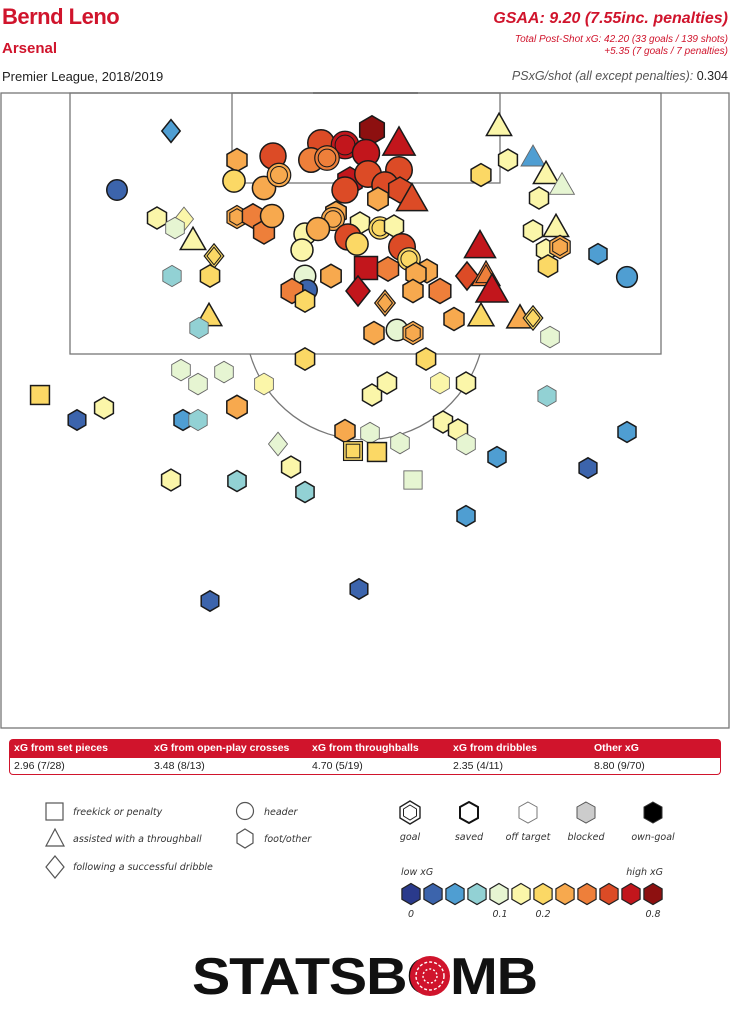 The height and width of the screenshot is (1013, 730). What do you see at coordinates (143, 867) in the screenshot?
I see `legend-diamond-label: following a successful dribble` at bounding box center [143, 867].